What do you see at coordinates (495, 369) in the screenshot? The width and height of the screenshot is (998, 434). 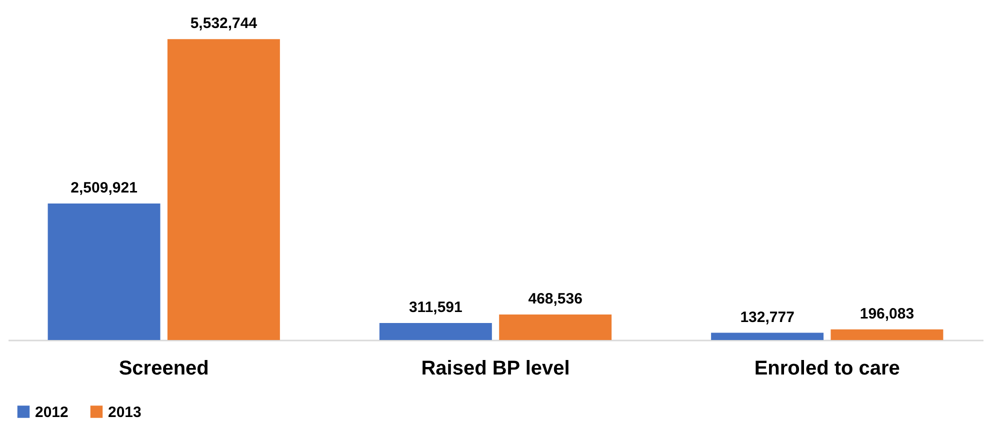 I see `x-tick-label: Raised BP level` at bounding box center [495, 369].